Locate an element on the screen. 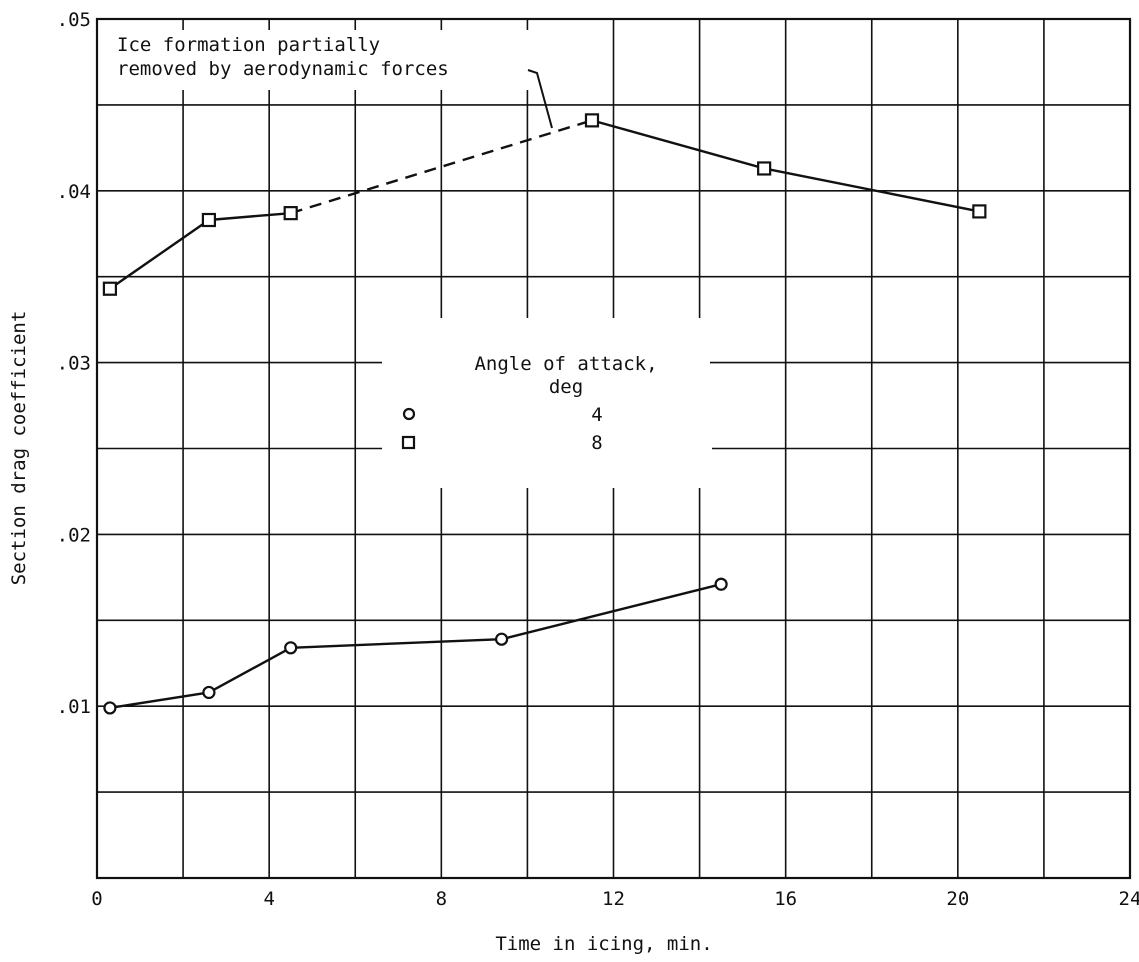 The height and width of the screenshot is (962, 1139). legend-background-upper is located at coordinates (546, 368).